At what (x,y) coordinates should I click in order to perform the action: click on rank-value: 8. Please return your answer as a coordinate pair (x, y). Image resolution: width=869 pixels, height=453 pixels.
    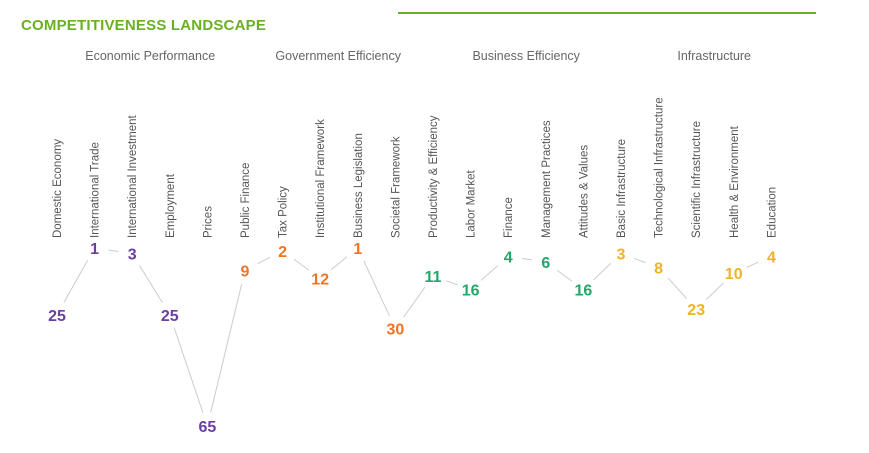
    Looking at the image, I should click on (658, 268).